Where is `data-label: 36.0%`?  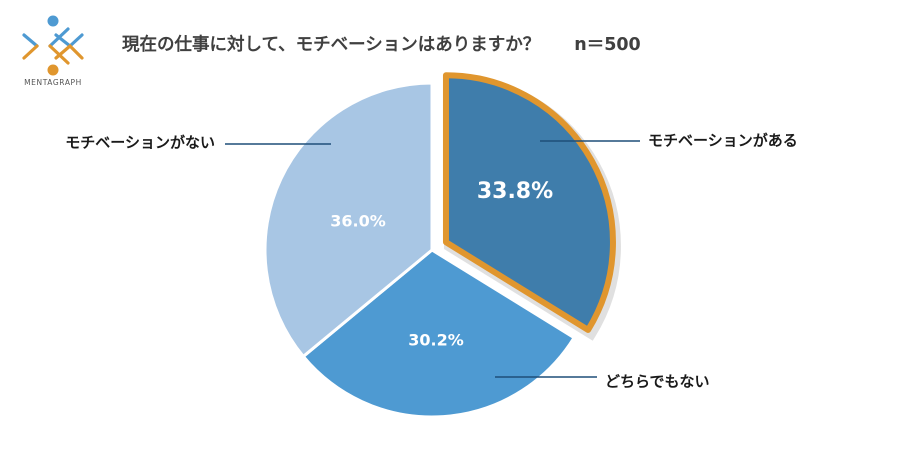 data-label: 36.0% is located at coordinates (358, 221).